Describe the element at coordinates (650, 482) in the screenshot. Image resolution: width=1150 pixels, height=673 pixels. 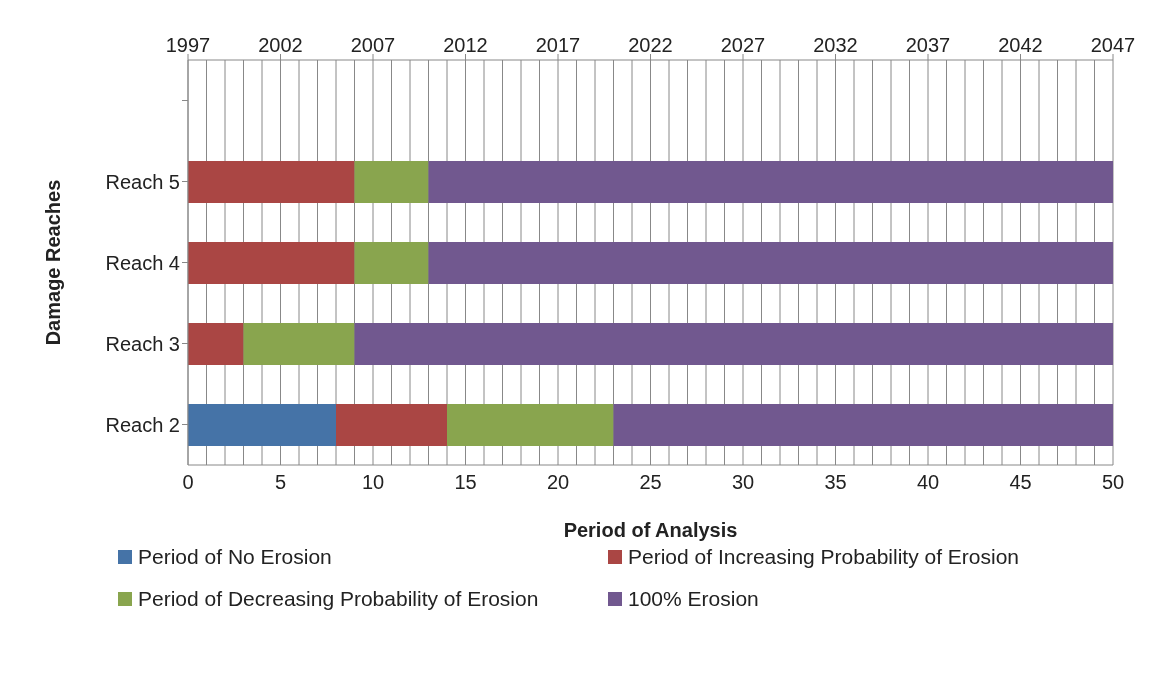
I see `x-tick-label: 25` at that location.